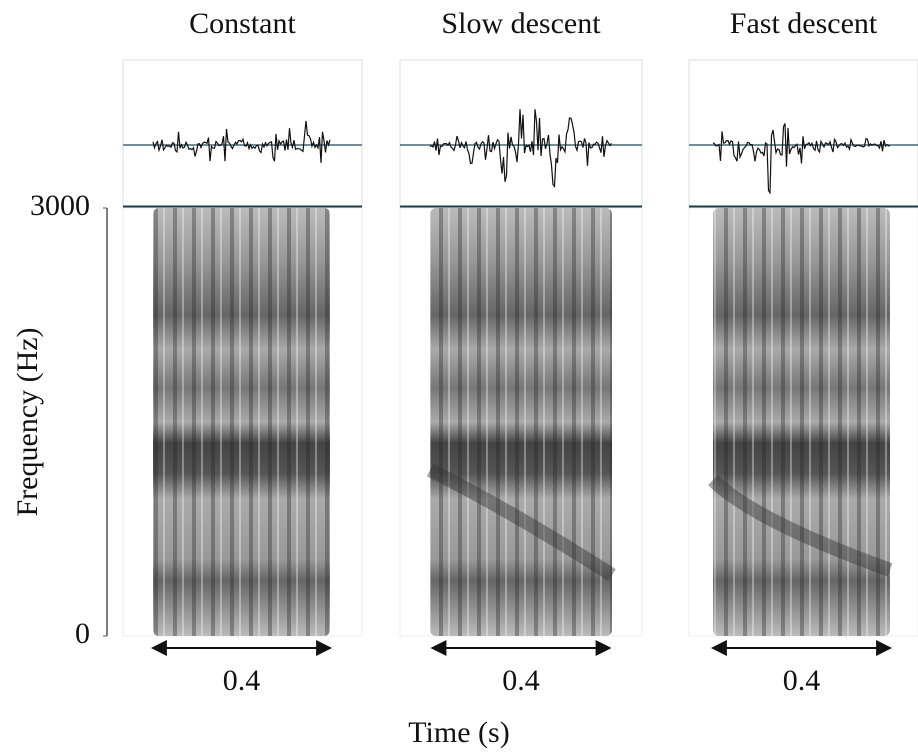 Image resolution: width=918 pixels, height=754 pixels. Describe the element at coordinates (82, 633) in the screenshot. I see `y-tick-label: 0` at that location.